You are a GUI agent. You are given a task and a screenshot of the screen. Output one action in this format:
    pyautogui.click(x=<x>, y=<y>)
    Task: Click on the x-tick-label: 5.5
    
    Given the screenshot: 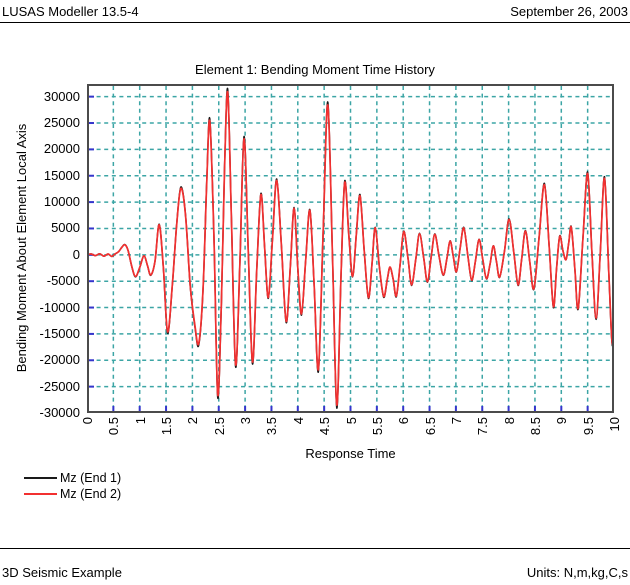 What is the action you would take?
    pyautogui.click(x=377, y=426)
    